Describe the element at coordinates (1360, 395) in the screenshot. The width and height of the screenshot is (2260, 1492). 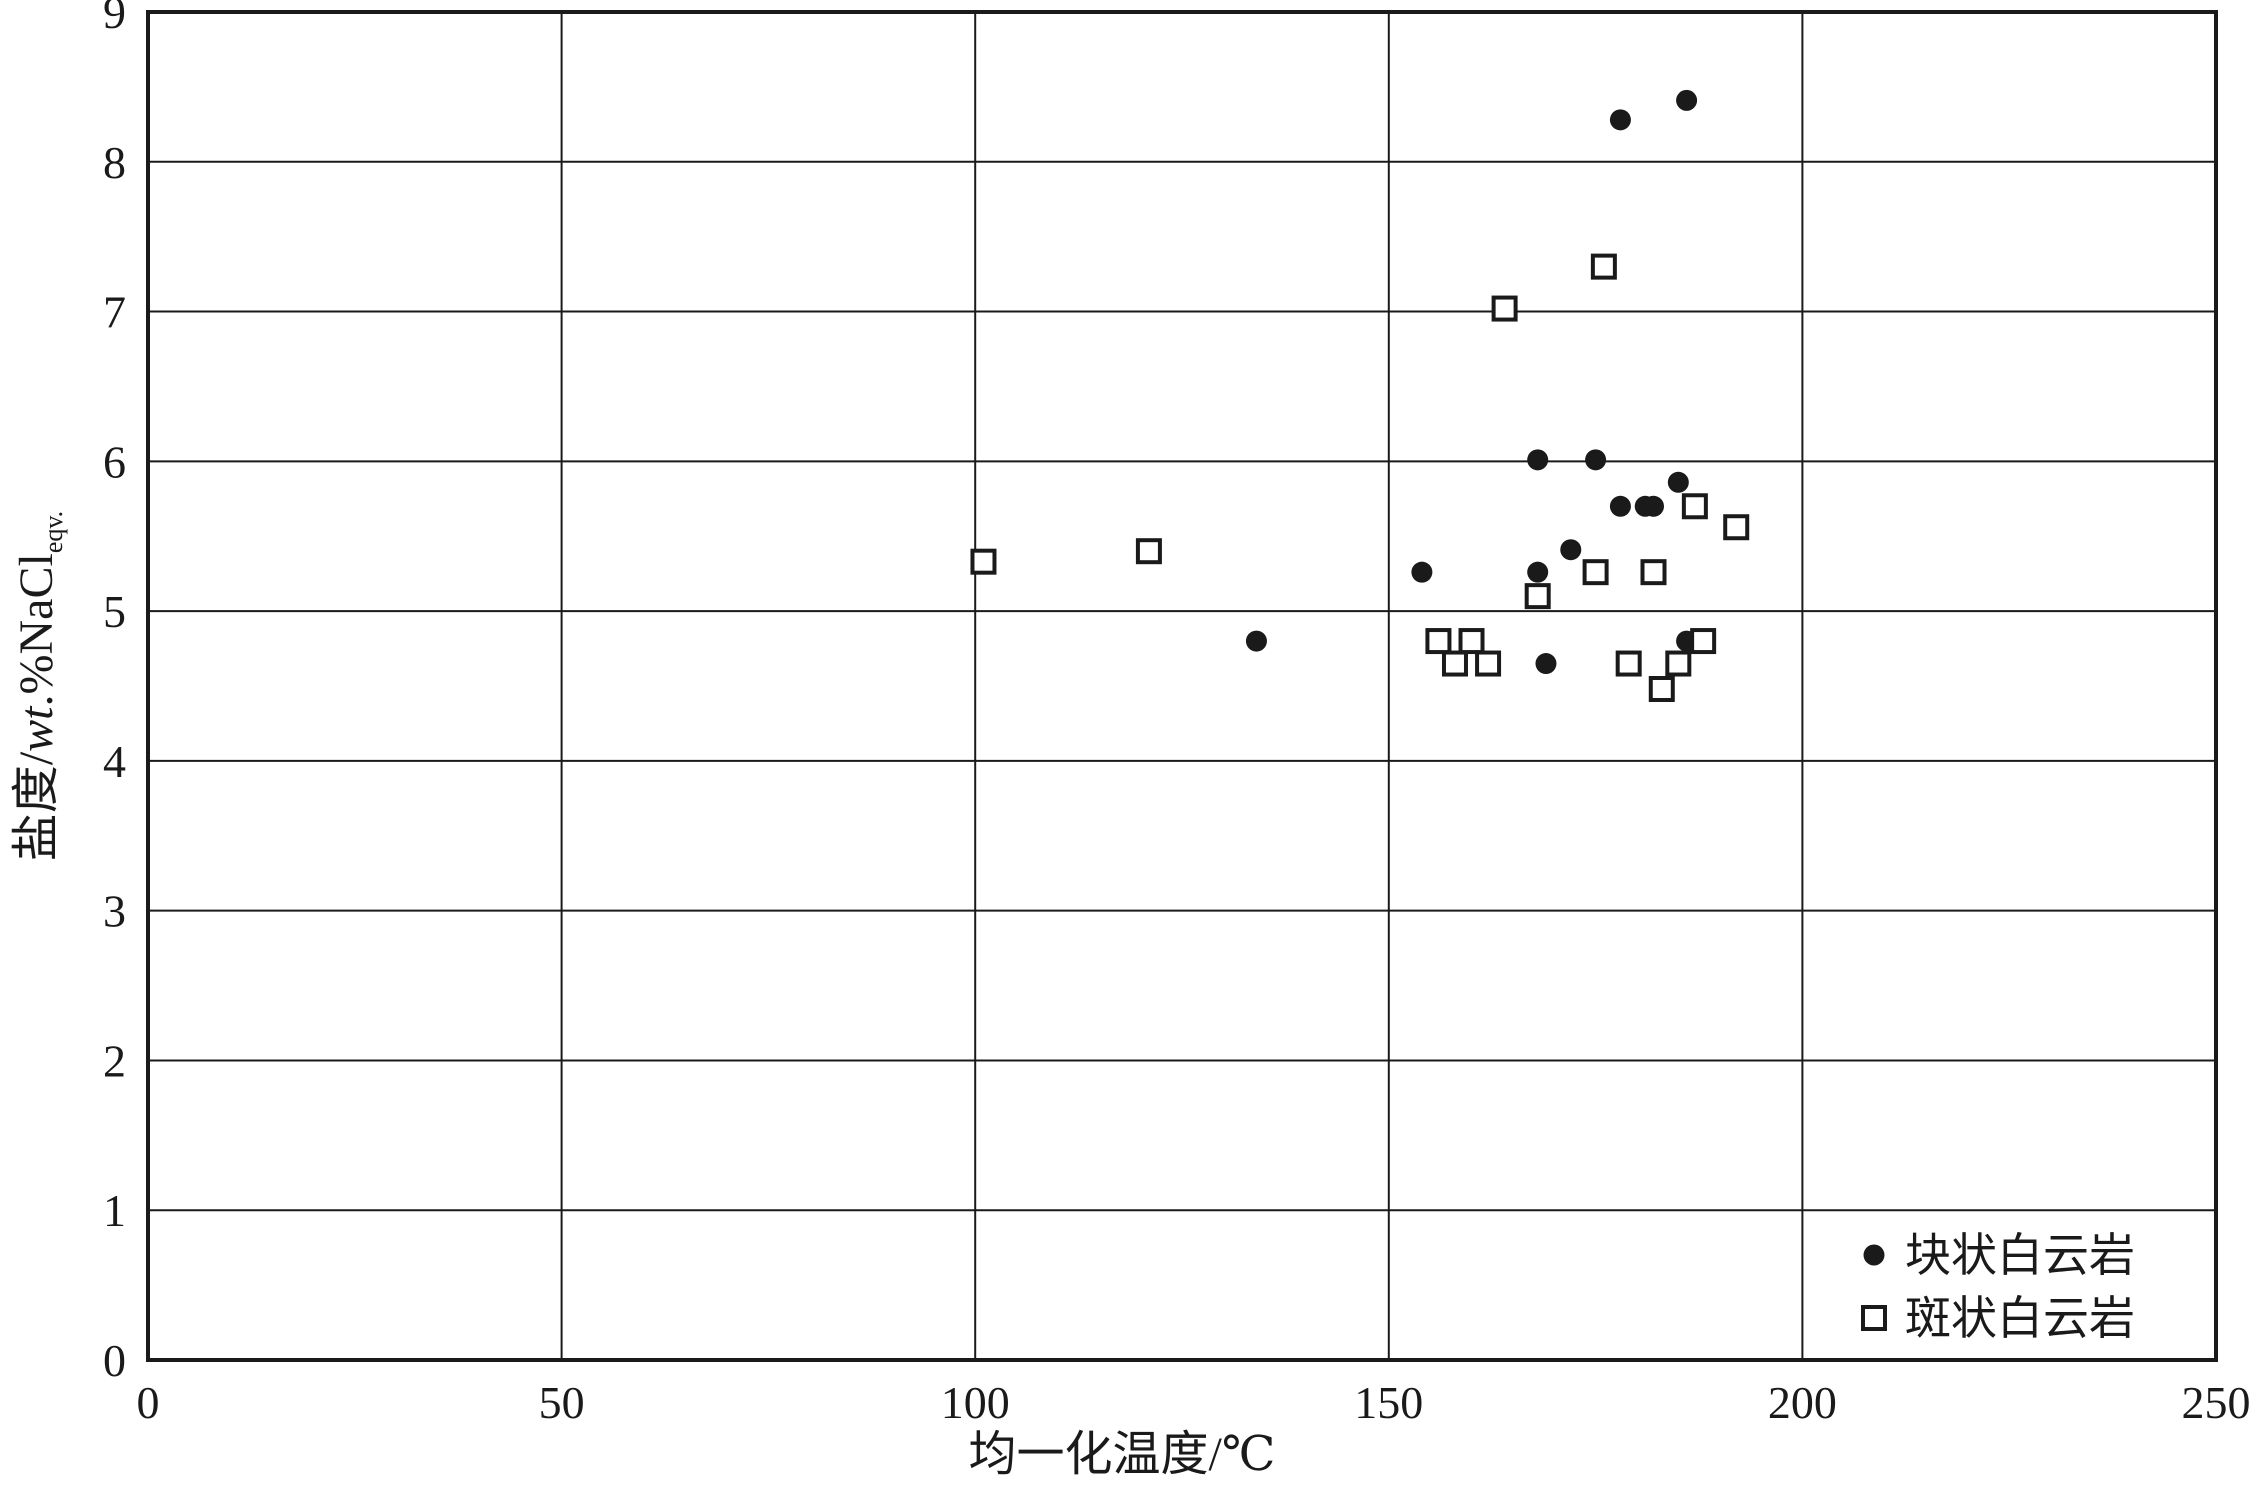
I see `data-points` at that location.